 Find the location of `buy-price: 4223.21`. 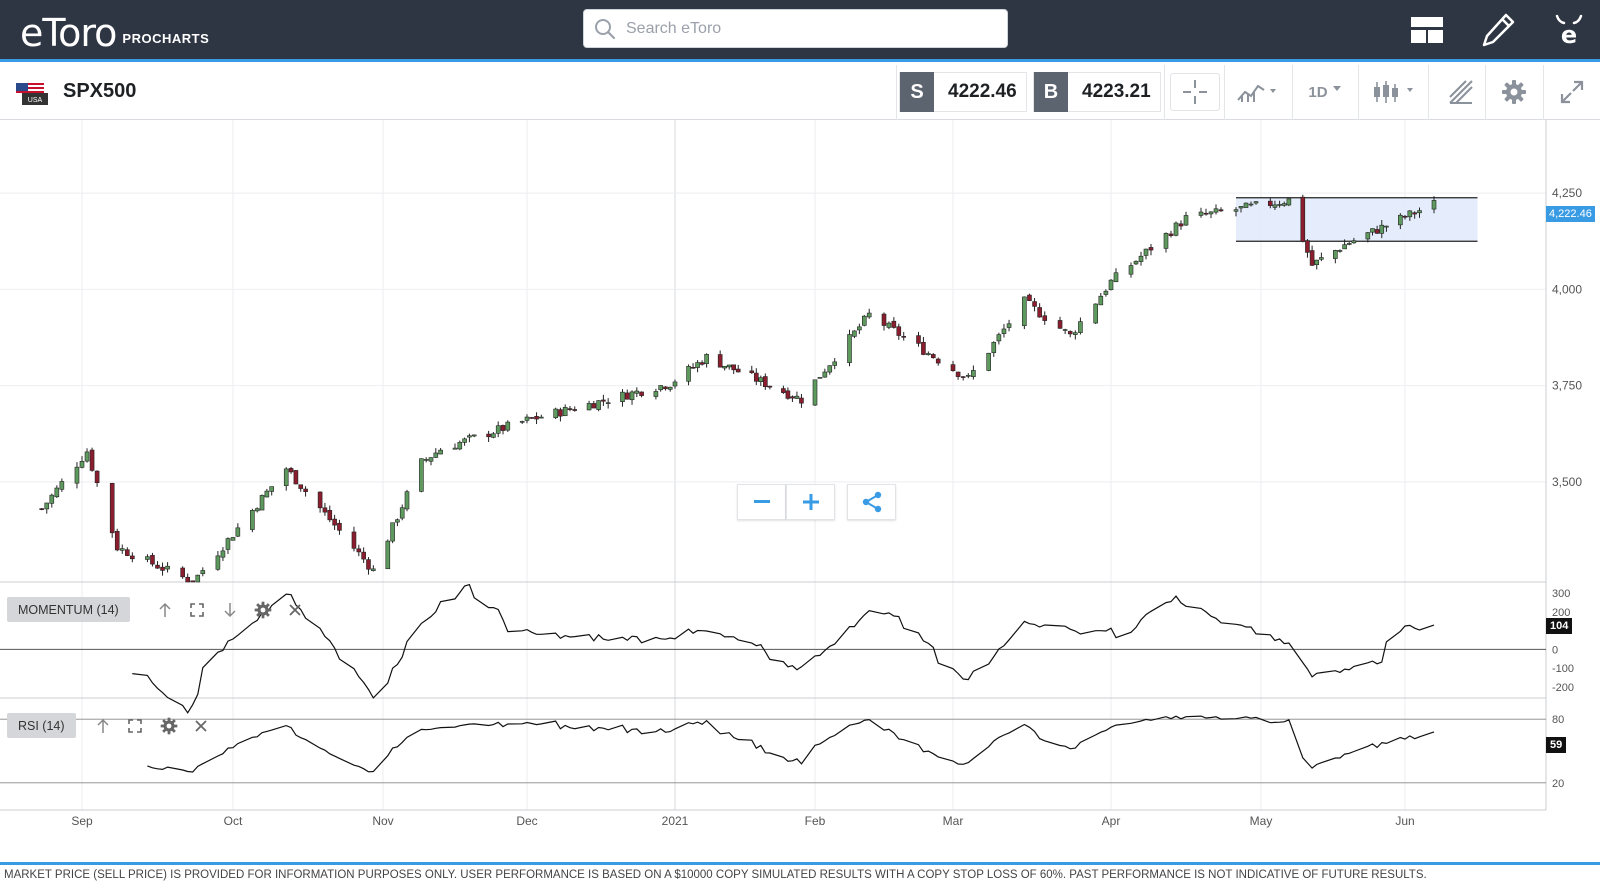

buy-price: 4223.21 is located at coordinates (1116, 91).